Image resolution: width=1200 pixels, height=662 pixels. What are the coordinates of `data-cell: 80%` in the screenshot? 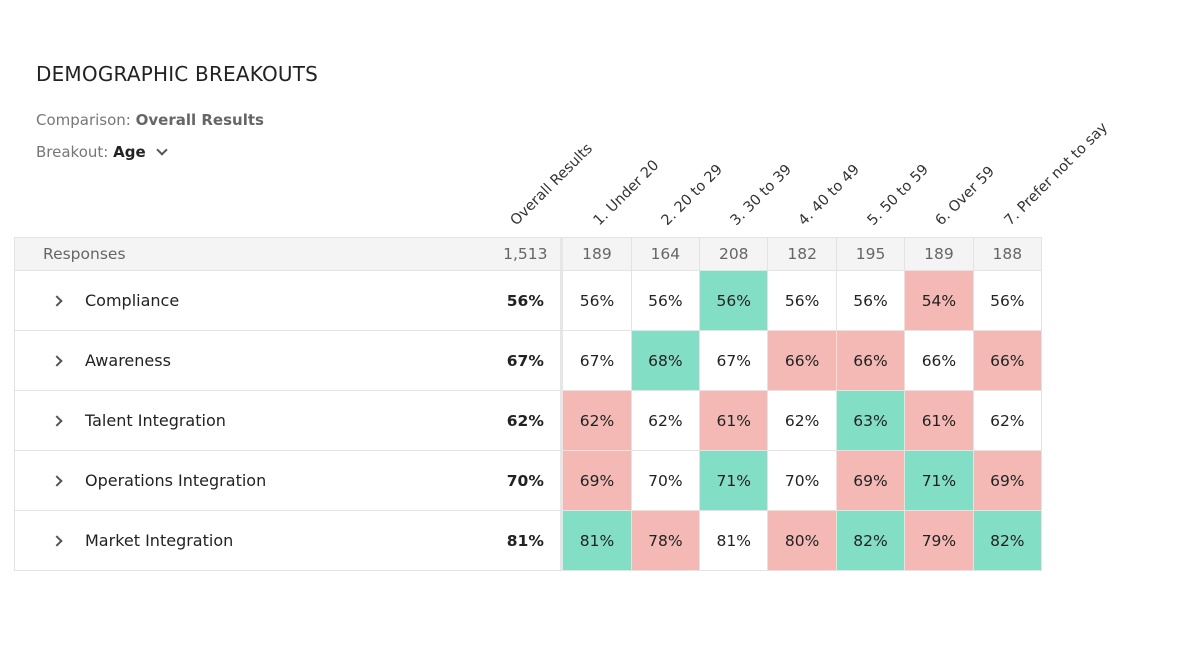 It's located at (802, 540).